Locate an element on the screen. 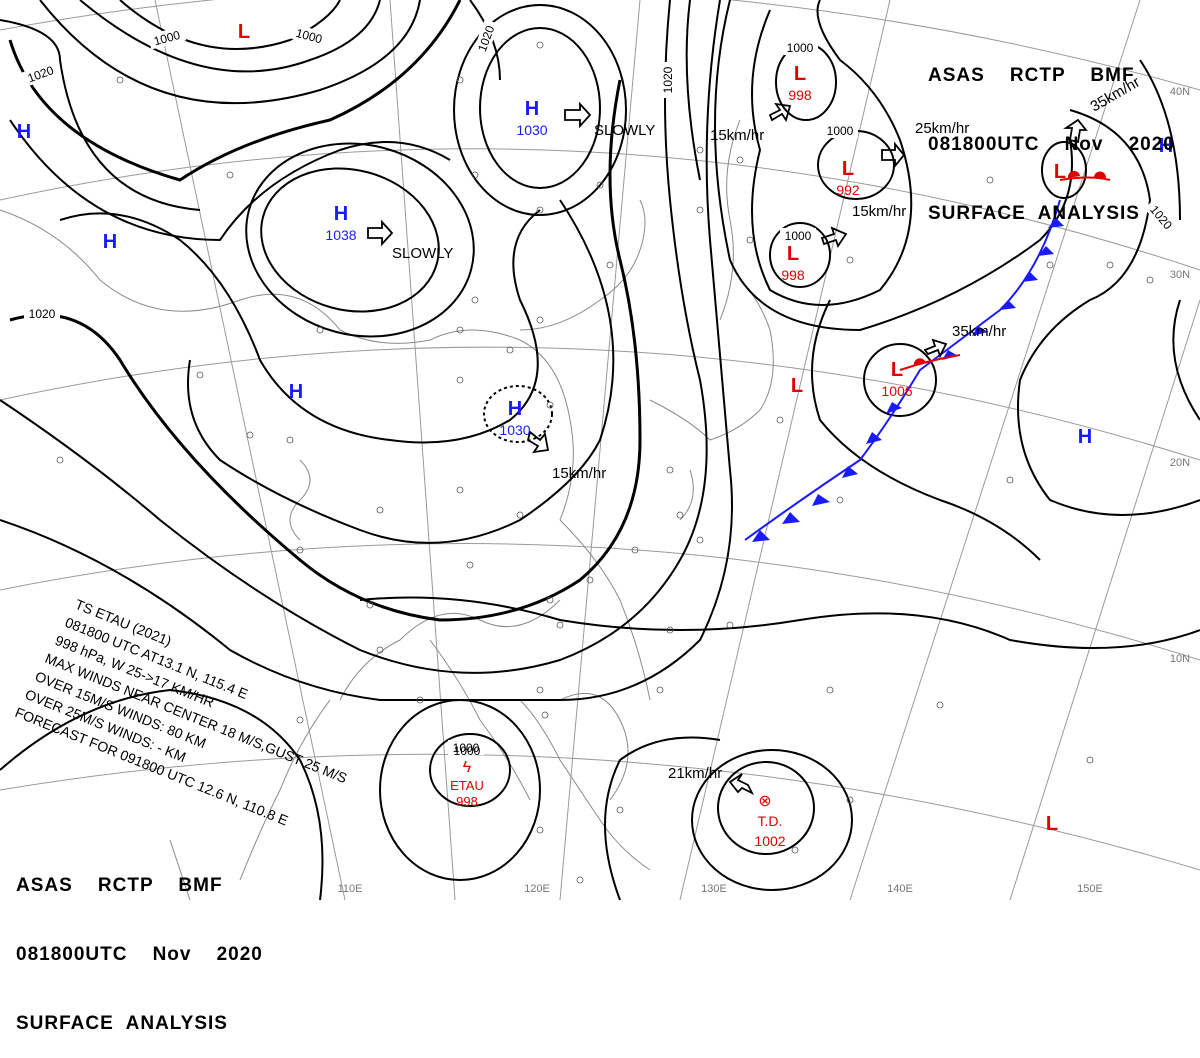 The height and width of the screenshot is (1058, 1200). center-pressure-value: 1038 is located at coordinates (340, 235).